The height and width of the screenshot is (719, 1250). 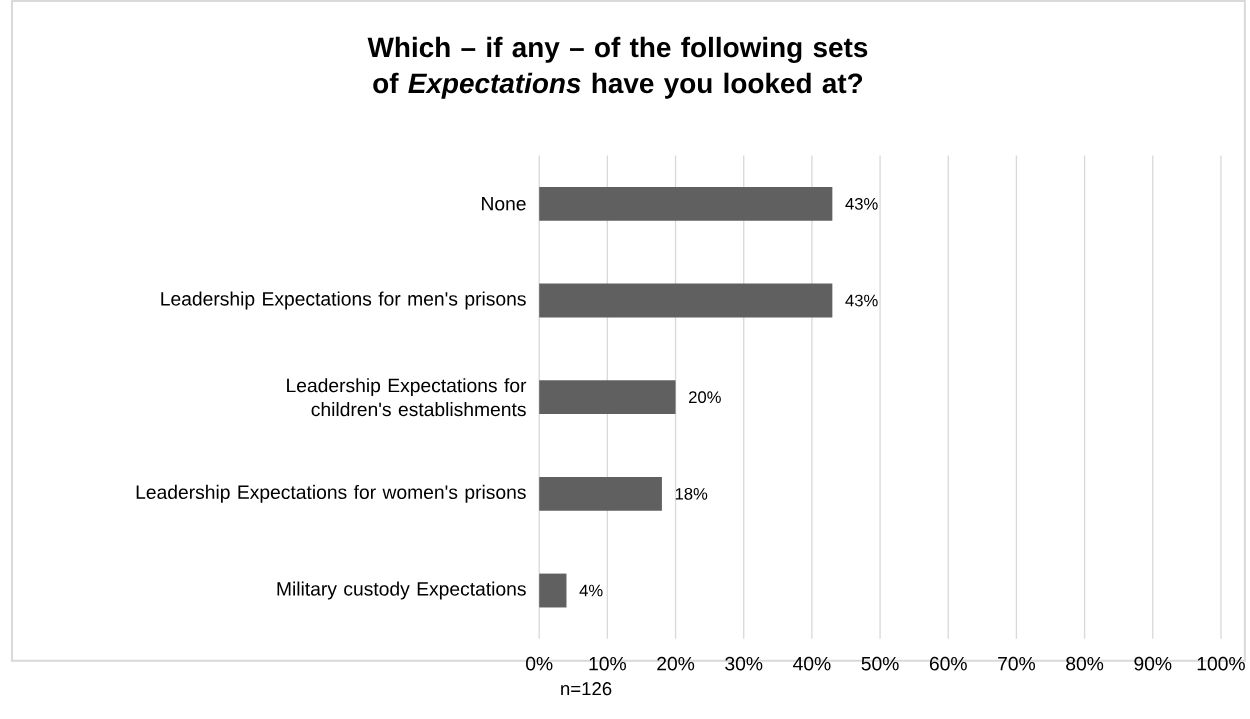 What do you see at coordinates (331, 494) in the screenshot?
I see `y-tick-label: Leadership Expectations for women's prisons` at bounding box center [331, 494].